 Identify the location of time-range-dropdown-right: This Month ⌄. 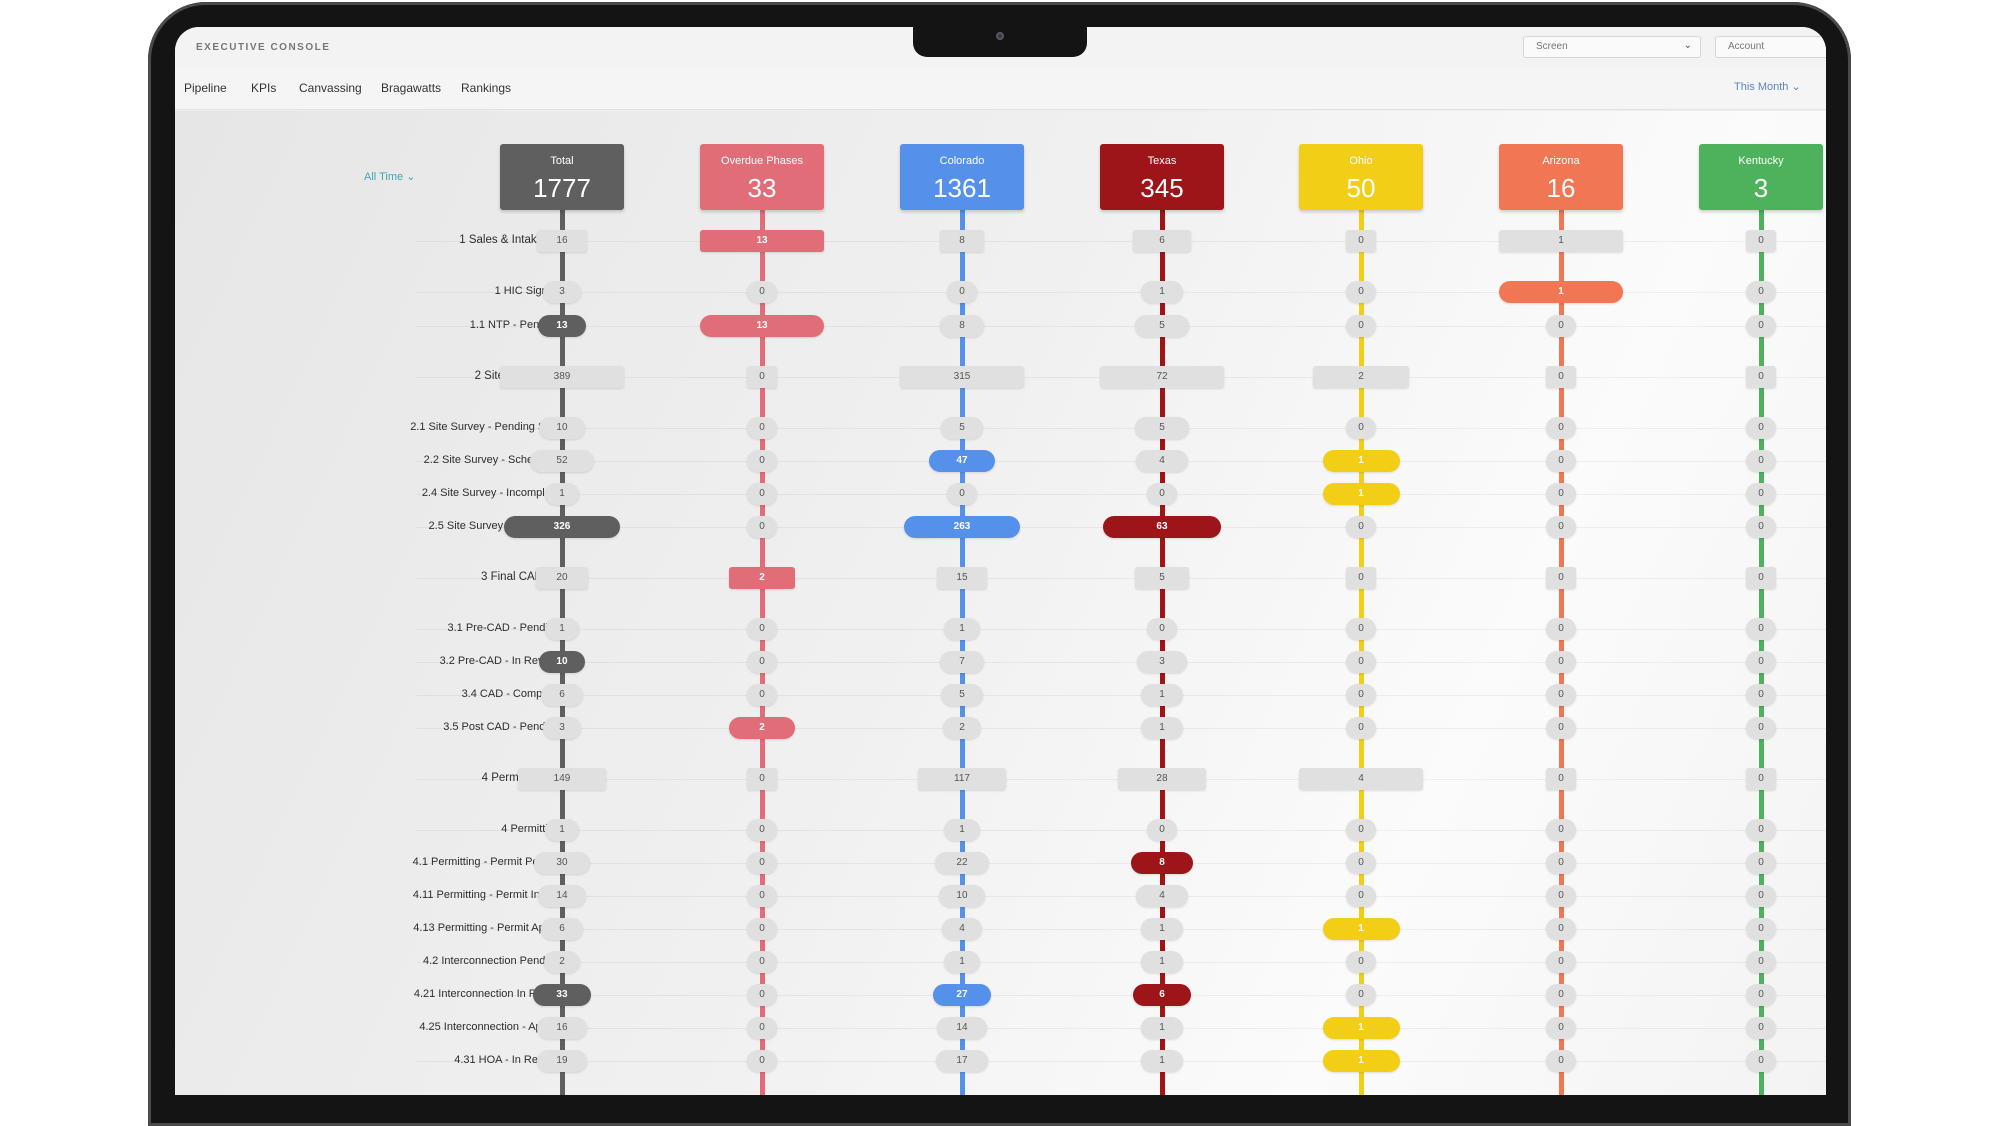
(1767, 86).